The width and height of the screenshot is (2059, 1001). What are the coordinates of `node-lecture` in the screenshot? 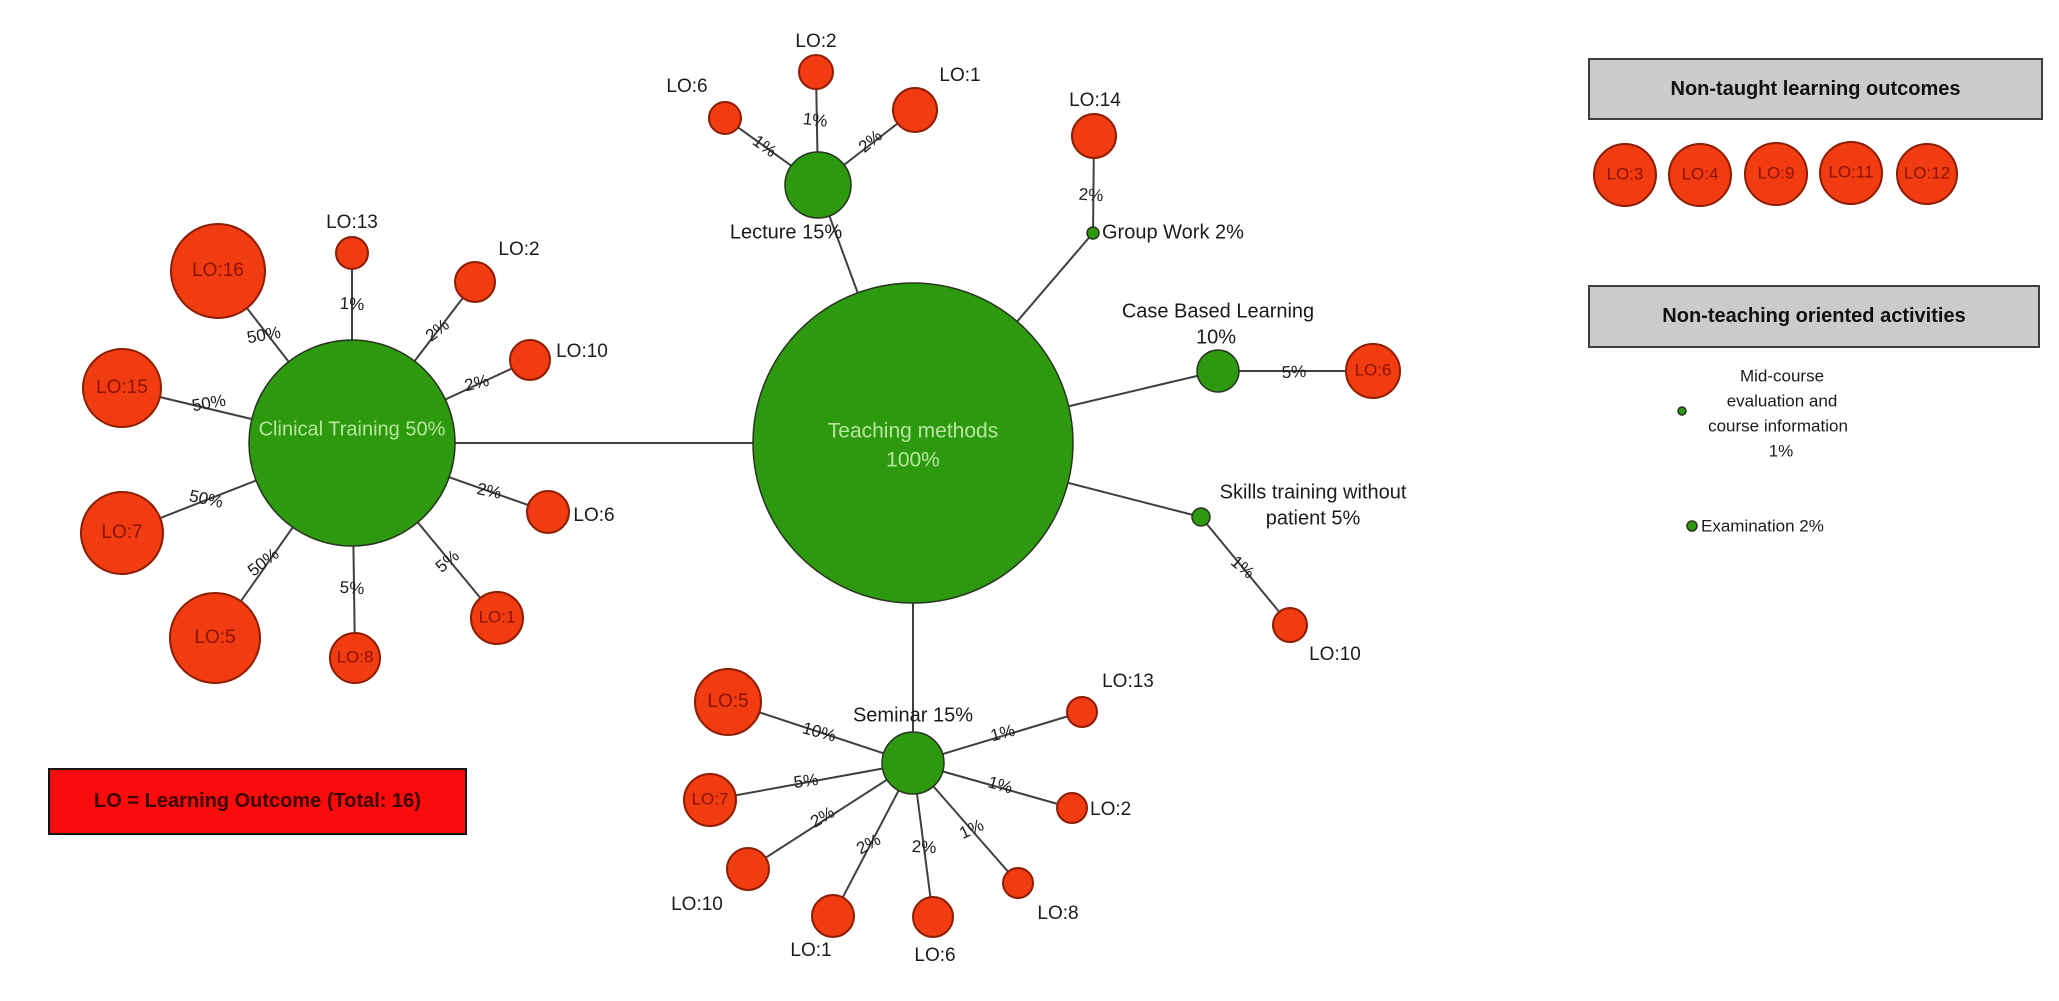 It's located at (818, 185).